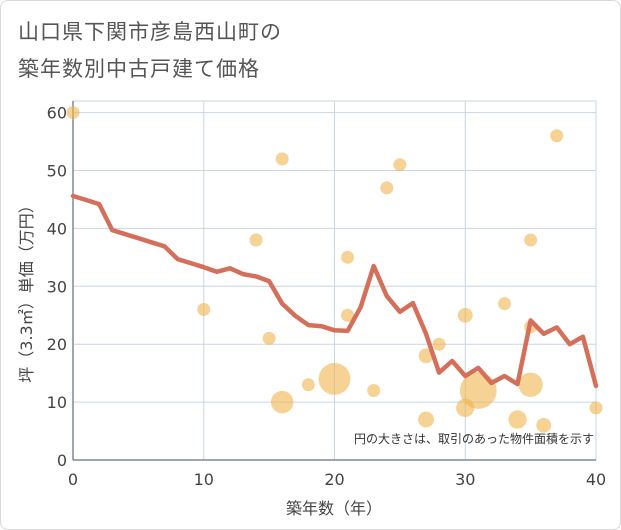 Image resolution: width=621 pixels, height=530 pixels. Describe the element at coordinates (334, 479) in the screenshot. I see `x-tick-label: 20` at that location.